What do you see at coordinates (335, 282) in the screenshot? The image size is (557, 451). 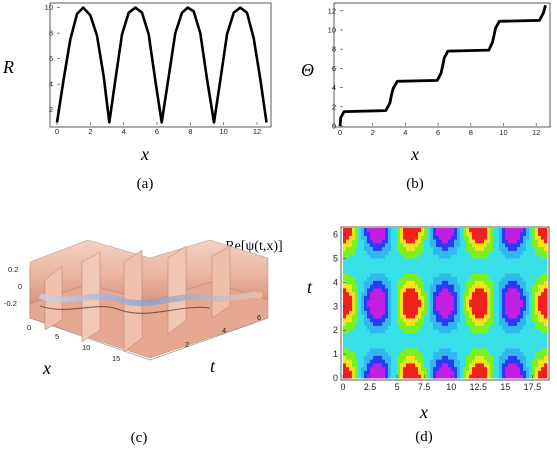 I see `panel-d-ytick-label: 4` at bounding box center [335, 282].